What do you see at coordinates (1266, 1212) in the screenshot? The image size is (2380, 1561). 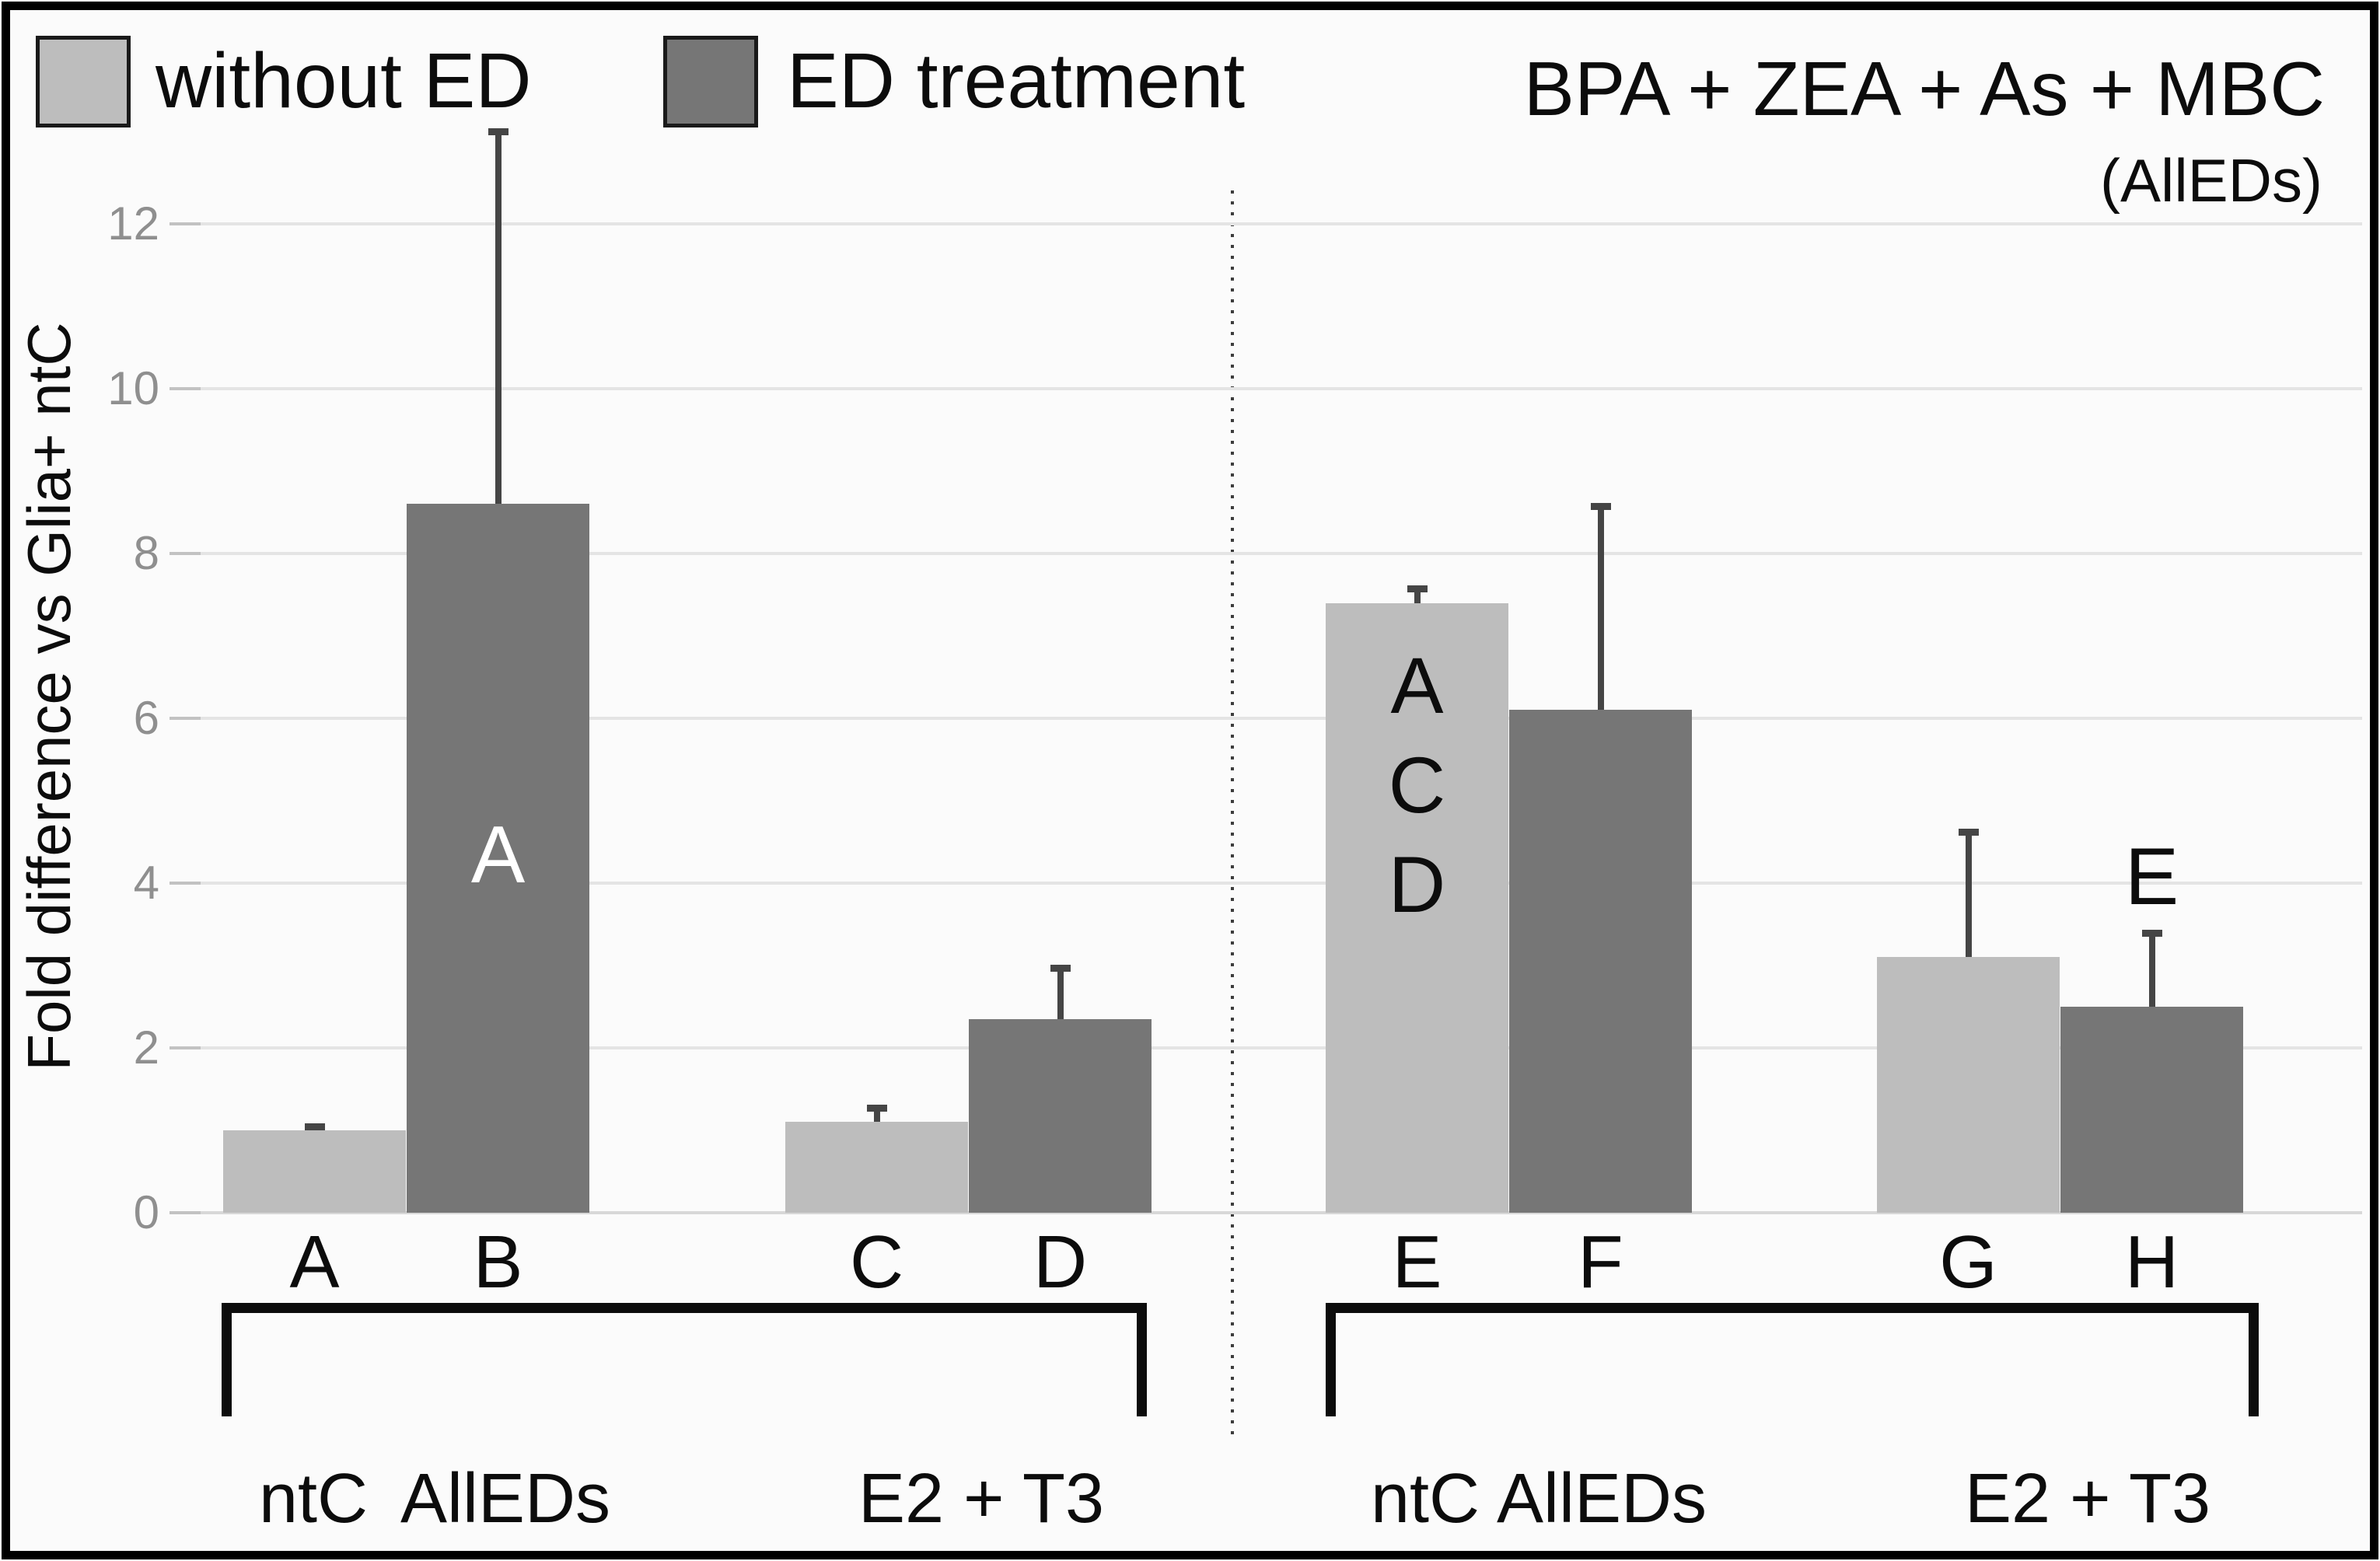 I see `gridline-y0` at bounding box center [1266, 1212].